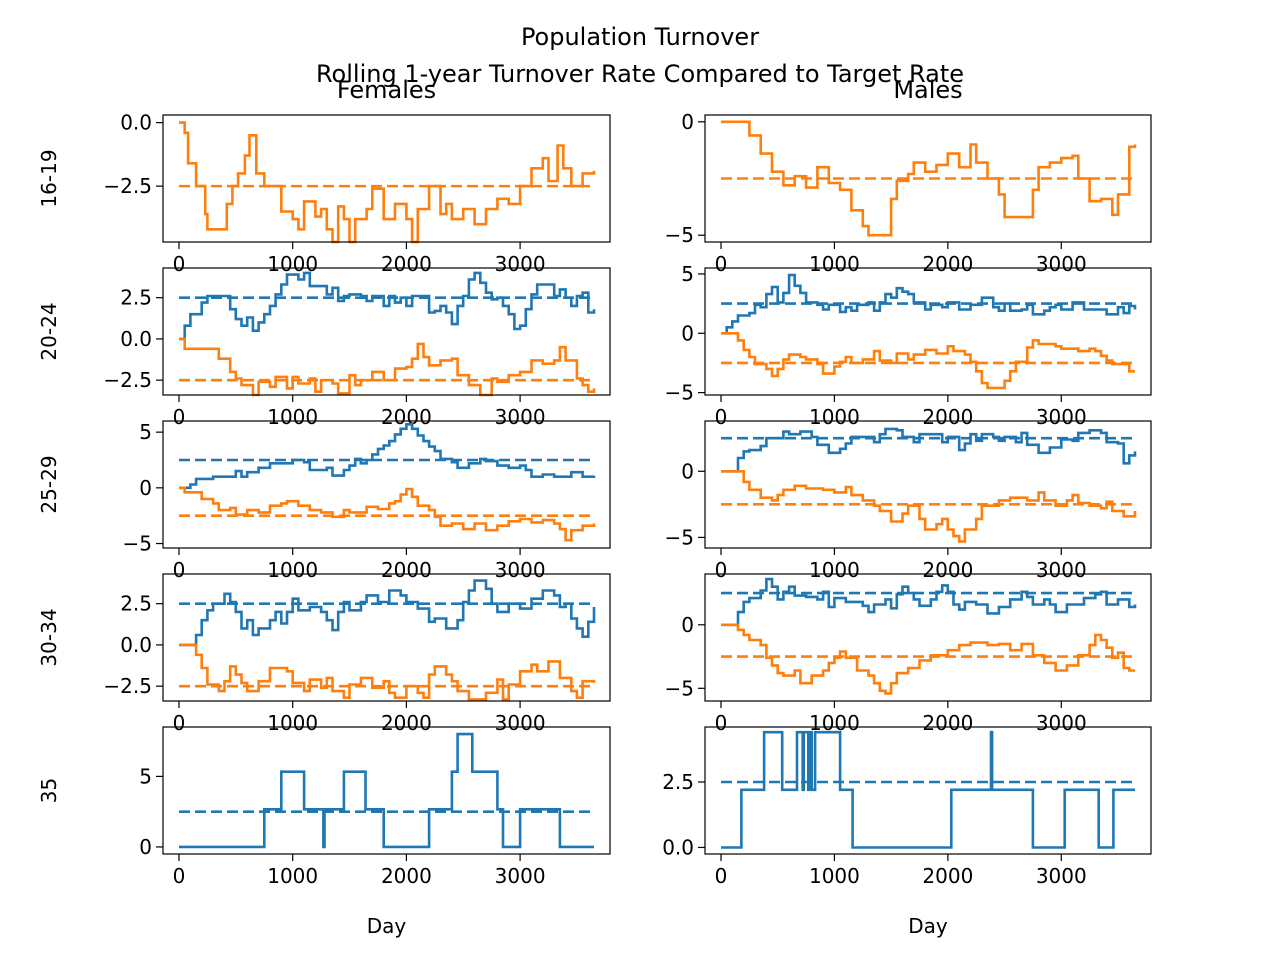  What do you see at coordinates (179, 723) in the screenshot?
I see `xtick-label-r3c0-0: 0` at bounding box center [179, 723].